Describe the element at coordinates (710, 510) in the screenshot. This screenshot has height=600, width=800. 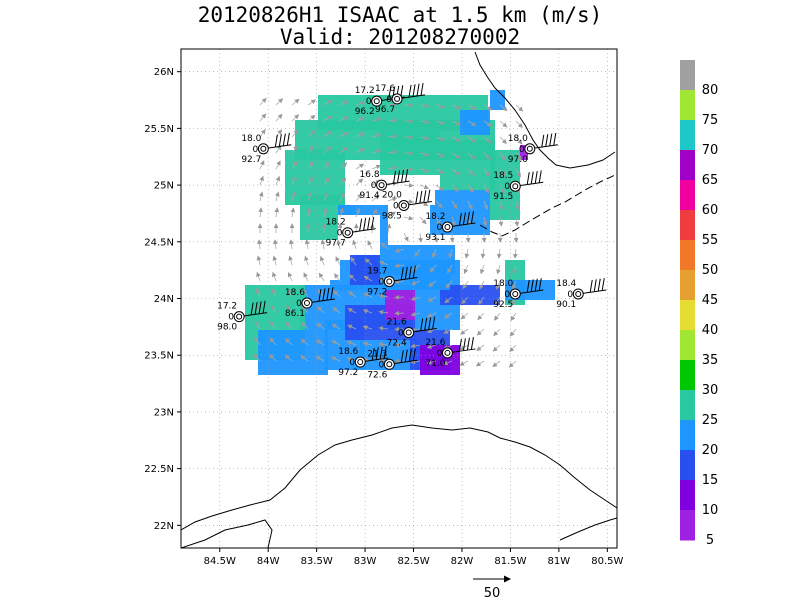
I see `colorbar-label: 10` at that location.